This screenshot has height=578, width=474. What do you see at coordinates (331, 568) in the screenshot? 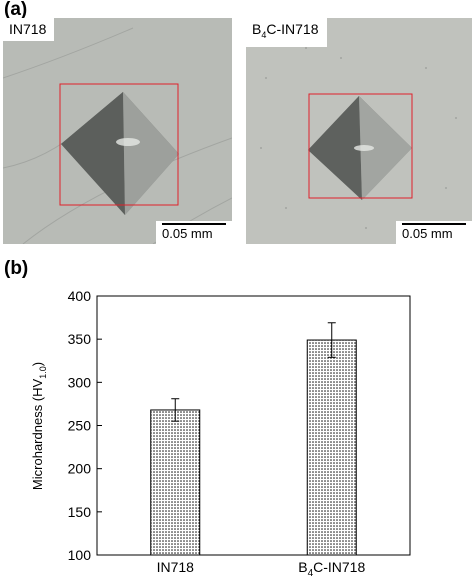
I see `x-tick-label: B4C-IN718` at bounding box center [331, 568].